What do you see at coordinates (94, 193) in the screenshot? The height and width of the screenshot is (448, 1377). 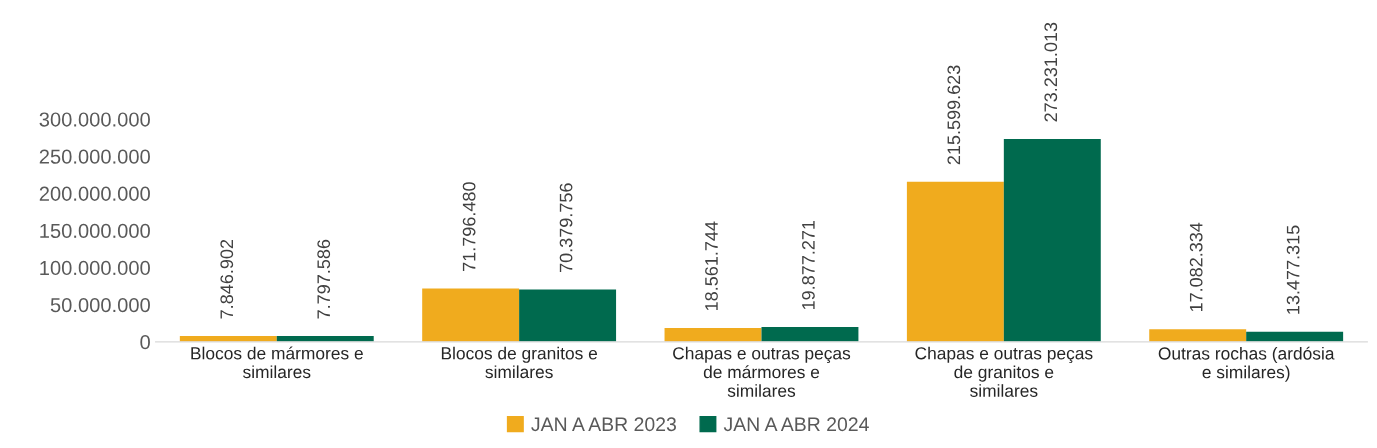 I see `y-tick-label: 200.000.000` at bounding box center [94, 193].